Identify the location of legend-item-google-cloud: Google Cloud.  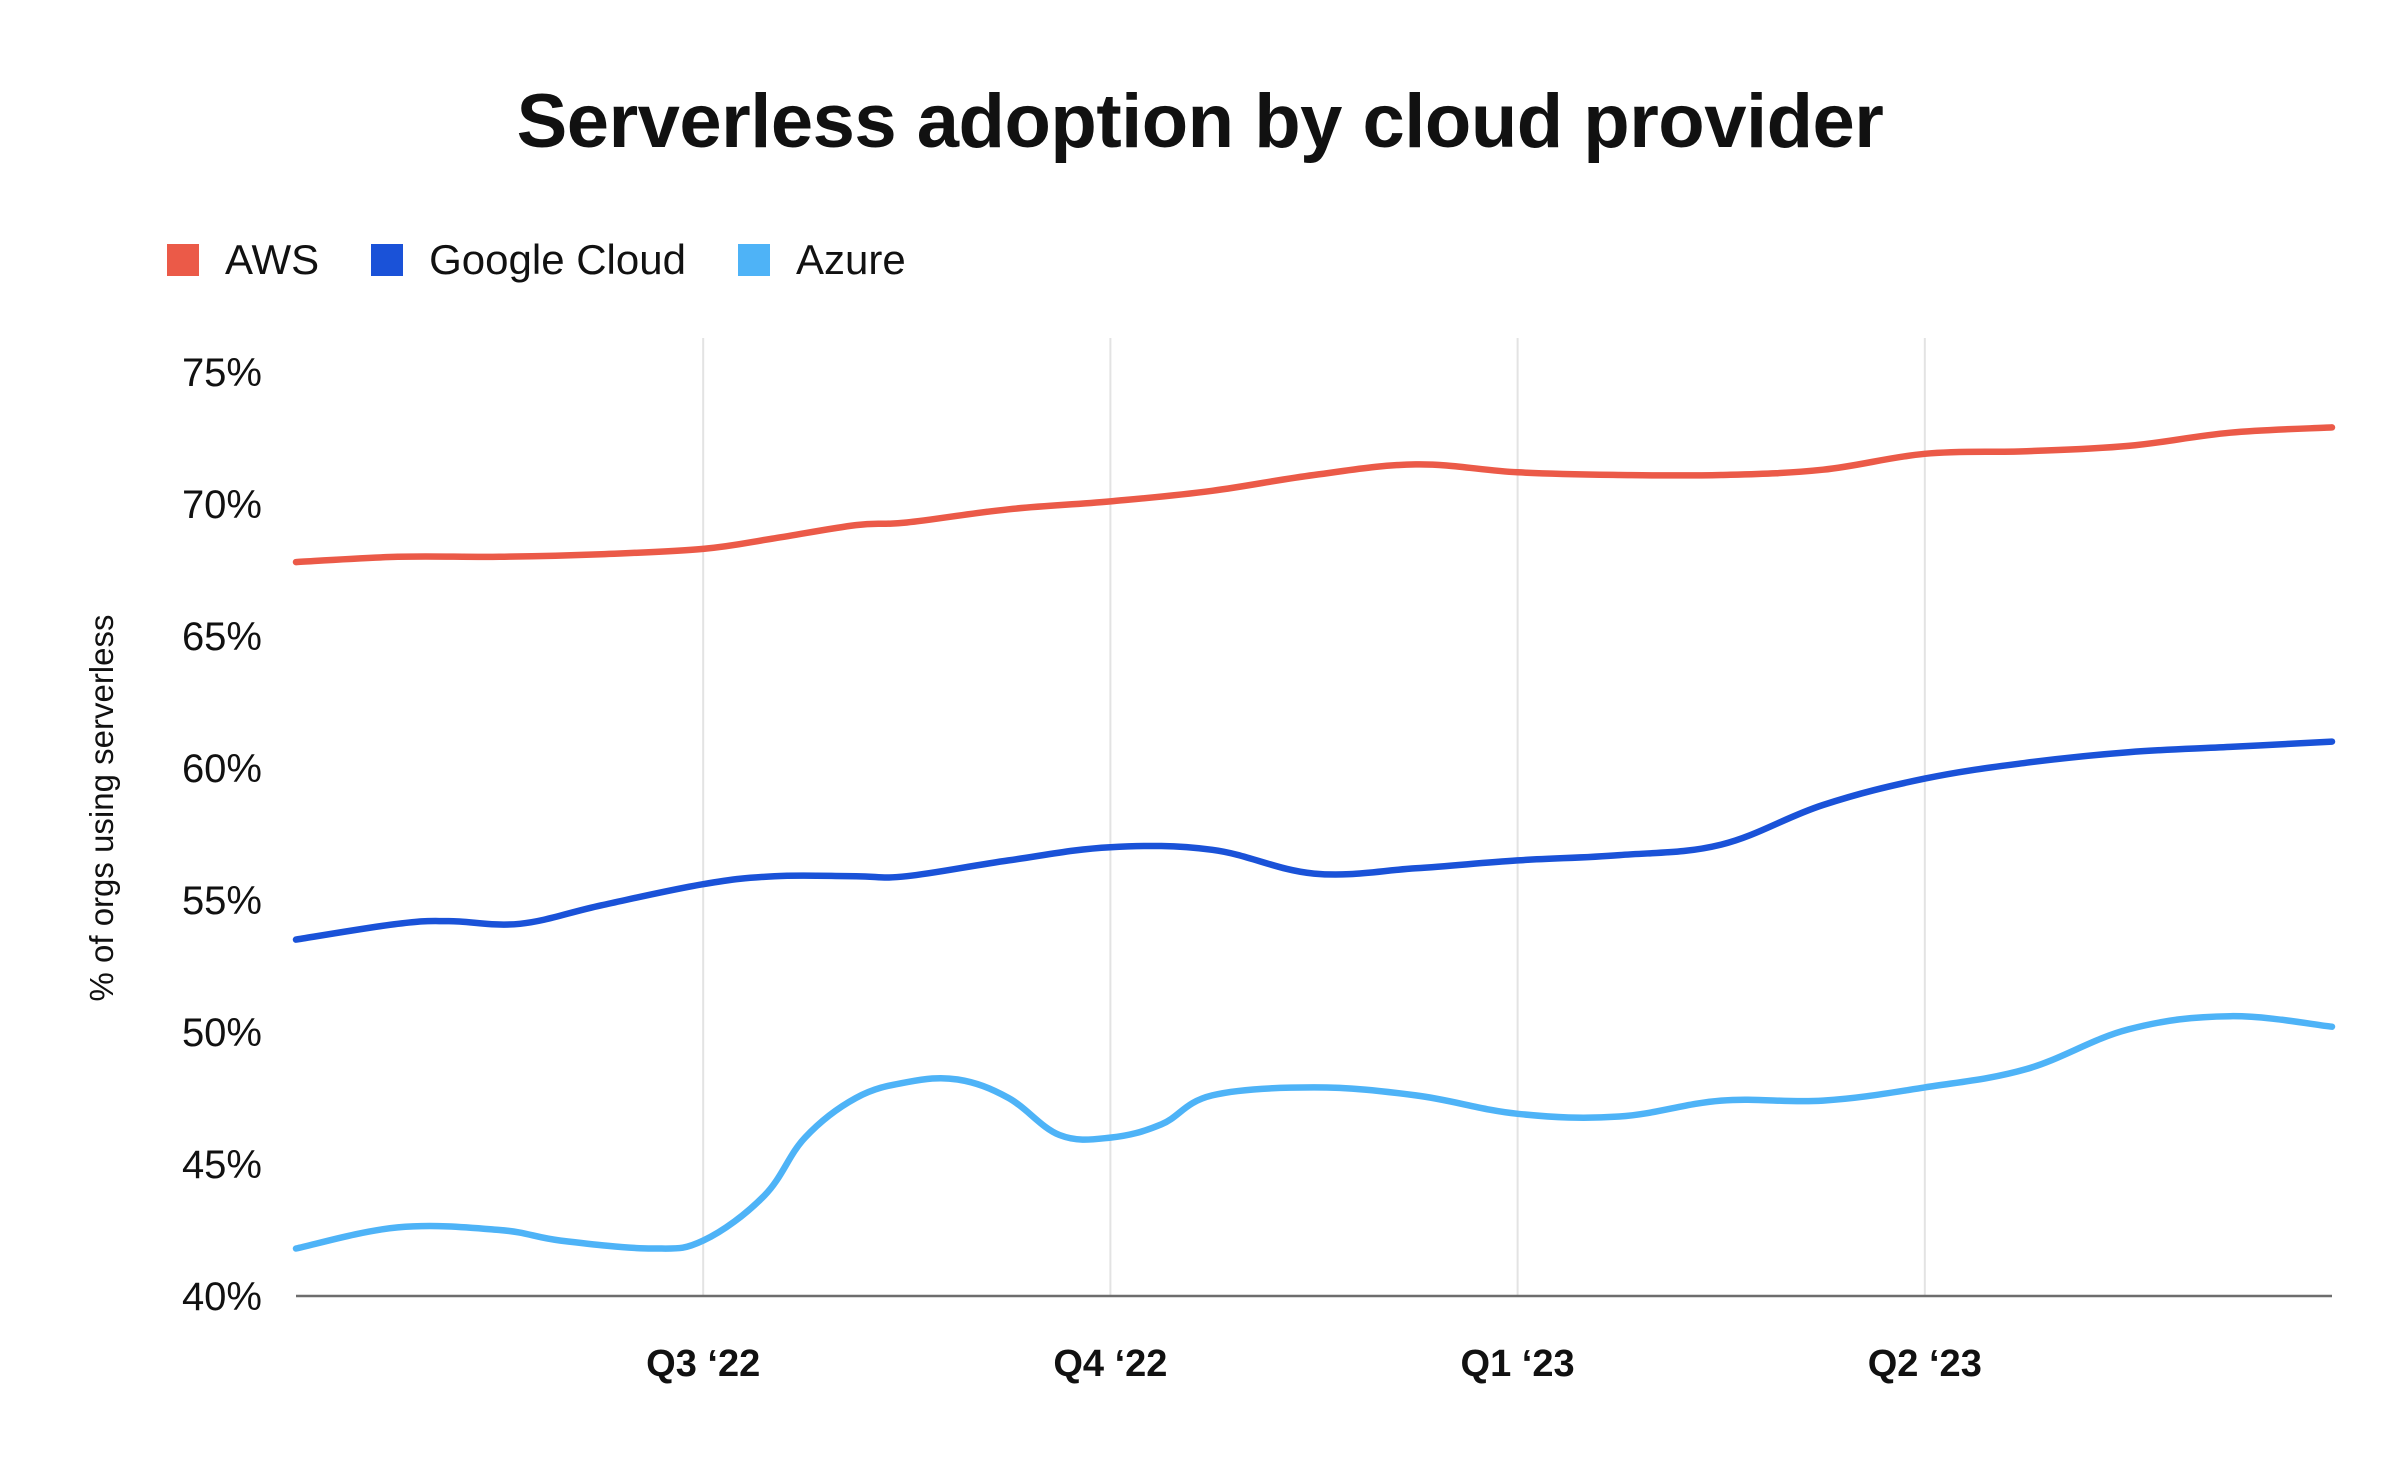
(528, 260).